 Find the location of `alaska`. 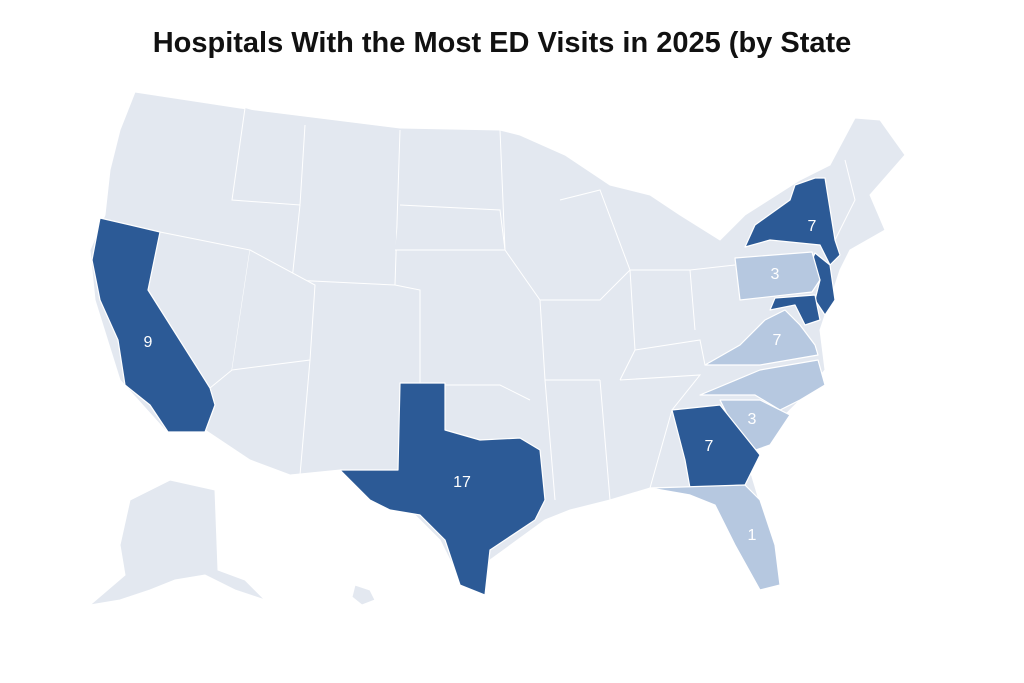

alaska is located at coordinates (177, 542).